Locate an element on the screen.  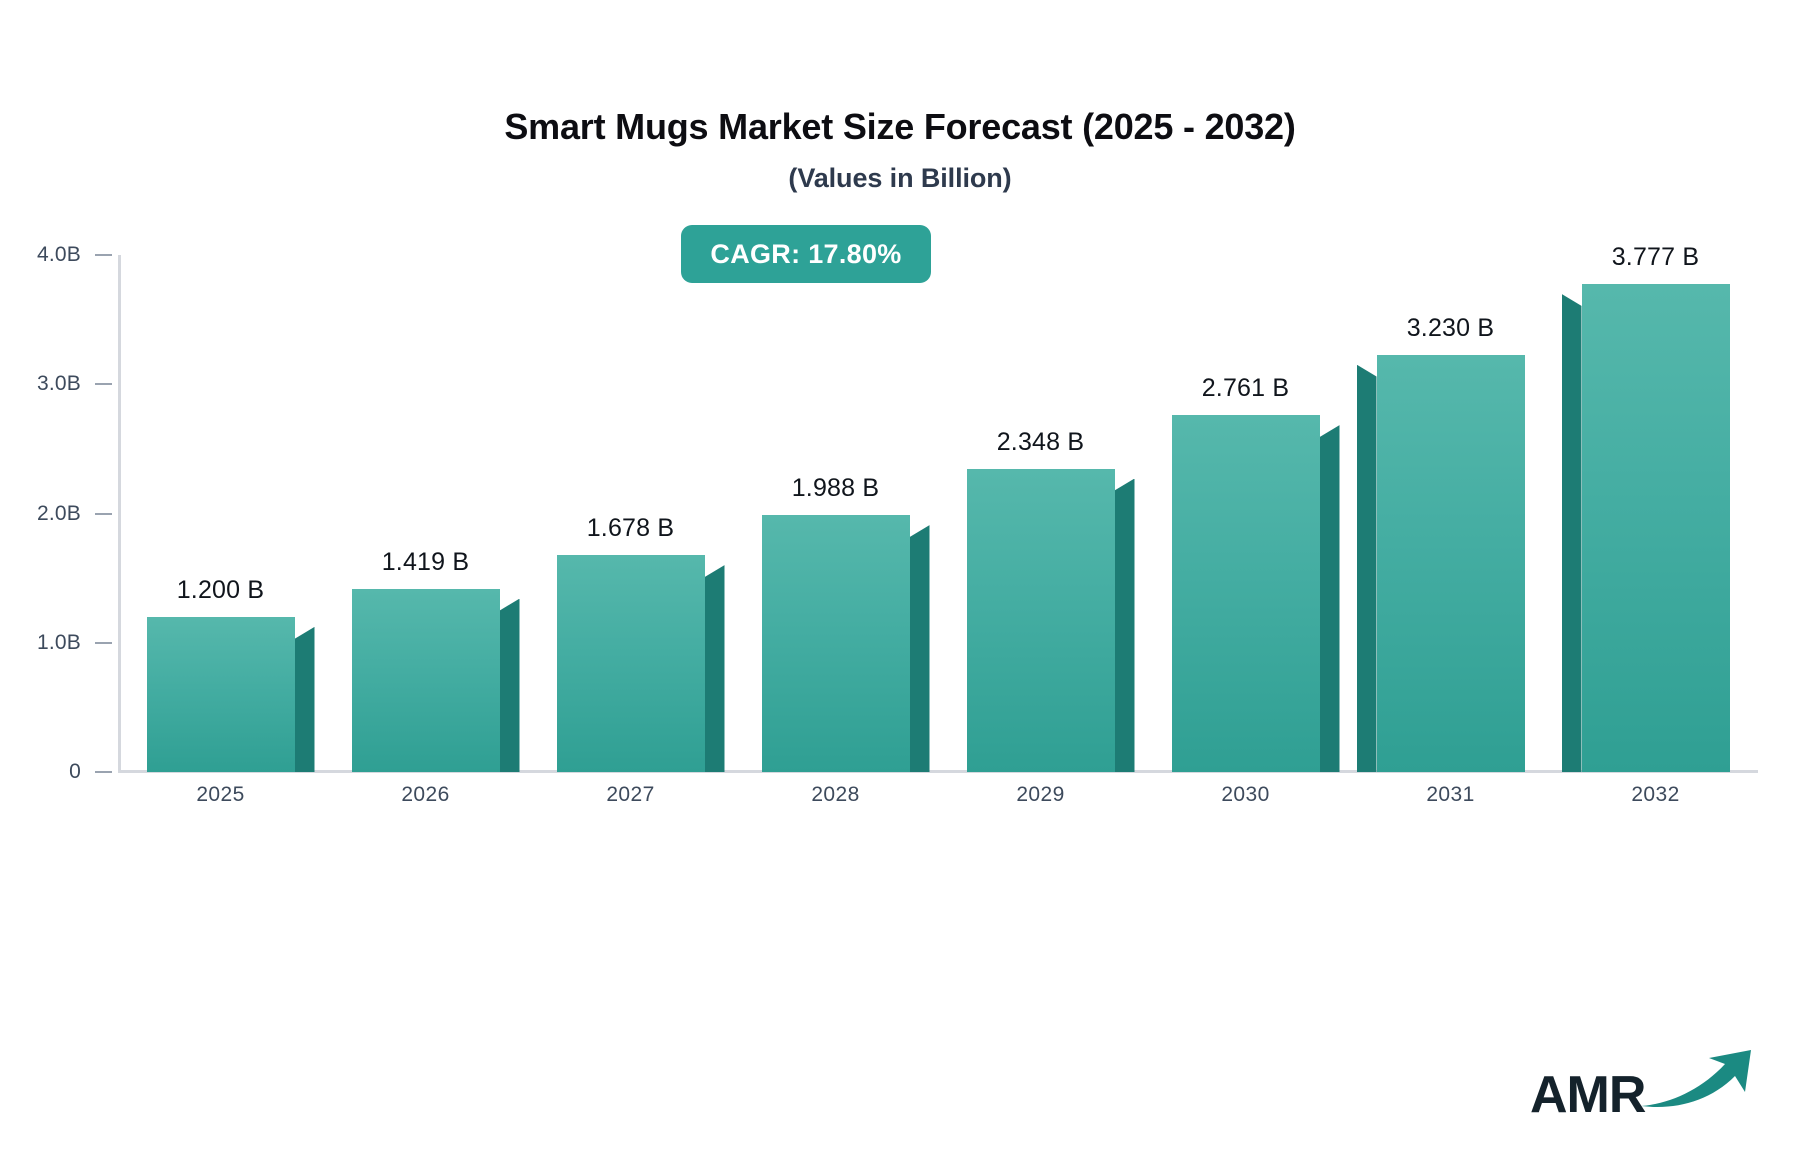
y-axis: 0 1.0B 2.0B 3.0B 4.0B is located at coordinates (56, 513).